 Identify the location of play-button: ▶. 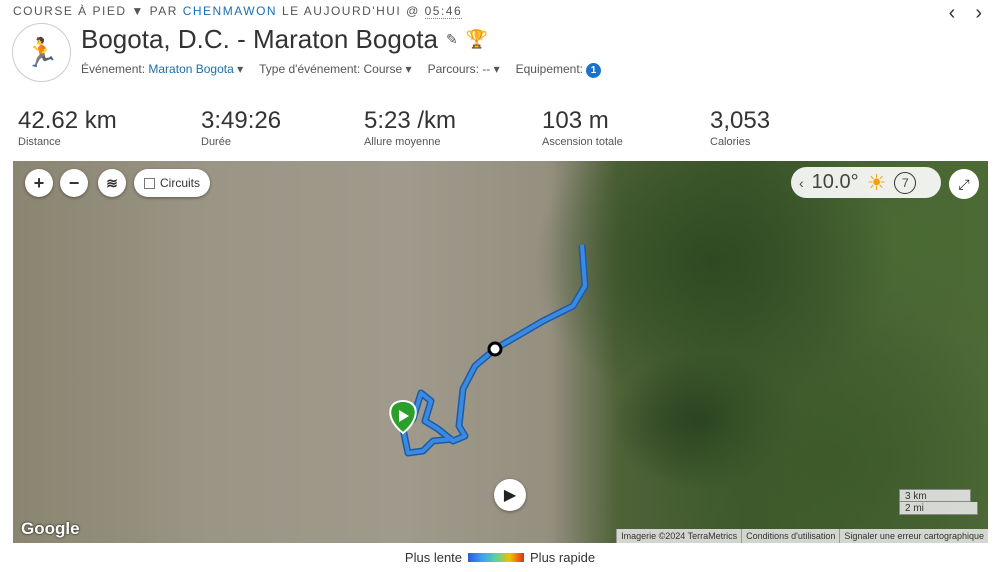
(510, 495).